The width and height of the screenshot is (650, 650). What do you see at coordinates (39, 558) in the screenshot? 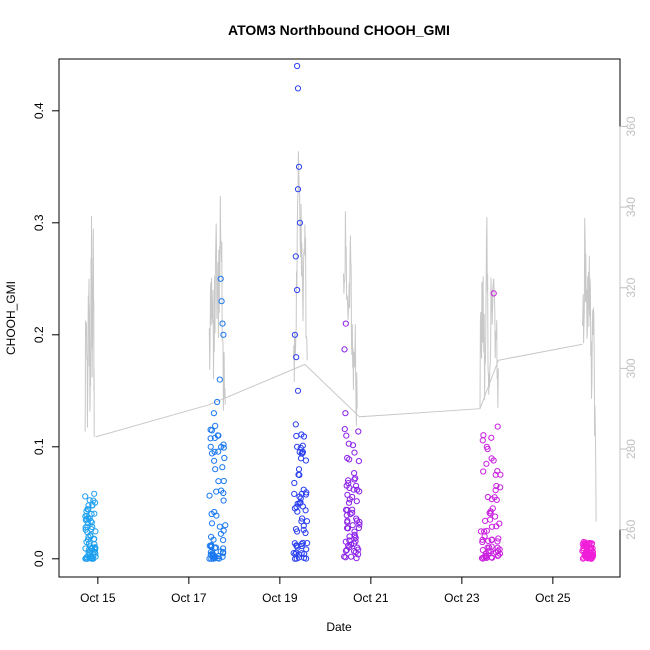
I see `y-tick-label: 0.0` at bounding box center [39, 558].